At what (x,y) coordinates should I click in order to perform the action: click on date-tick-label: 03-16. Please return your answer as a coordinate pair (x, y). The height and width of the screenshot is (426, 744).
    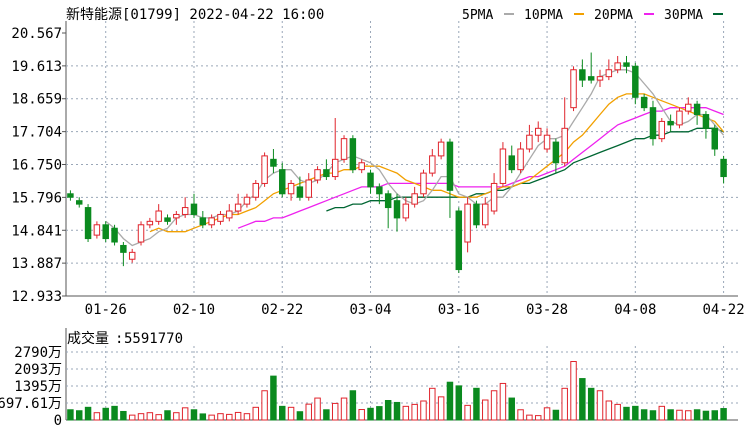
    Looking at the image, I should click on (459, 310).